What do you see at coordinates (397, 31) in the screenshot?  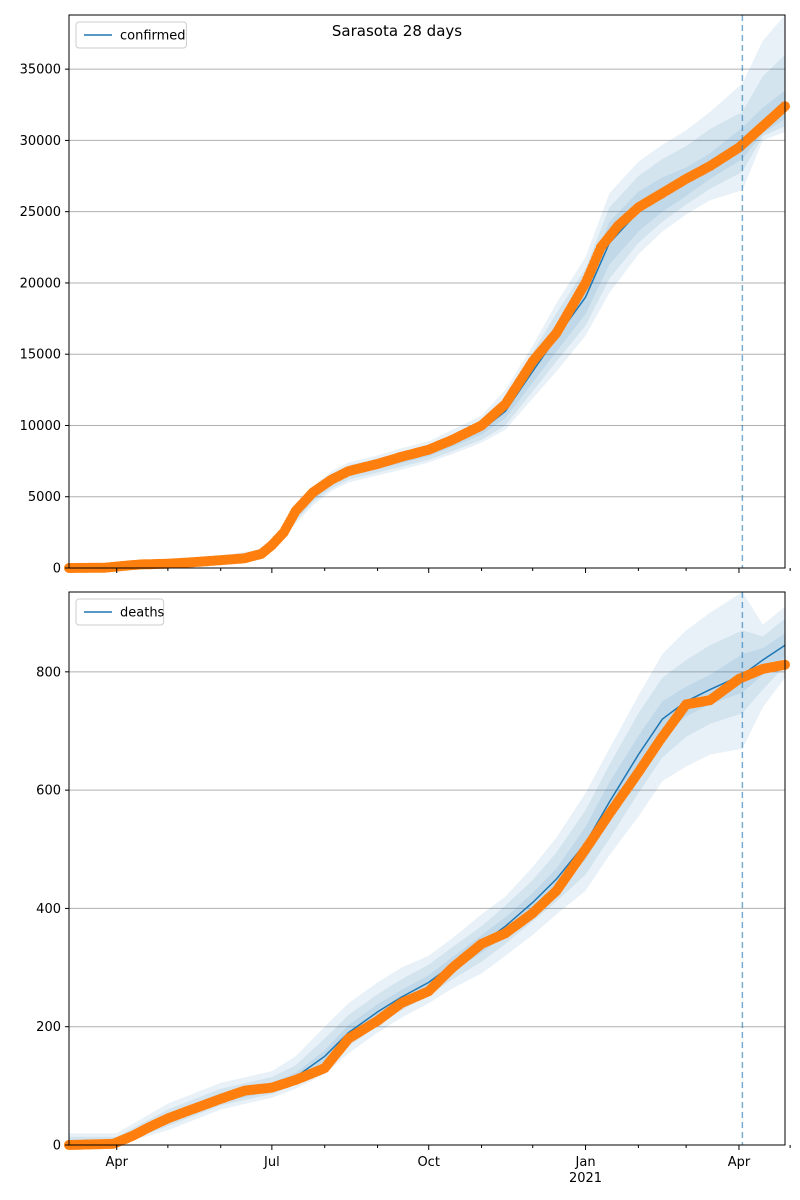 I see `chart-title: Sarasota 28 days` at bounding box center [397, 31].